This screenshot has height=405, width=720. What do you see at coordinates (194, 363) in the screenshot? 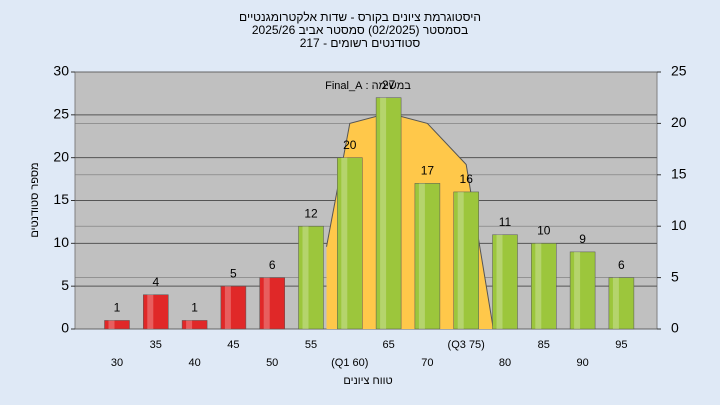
I see `x-tick-label: 40` at bounding box center [194, 363].